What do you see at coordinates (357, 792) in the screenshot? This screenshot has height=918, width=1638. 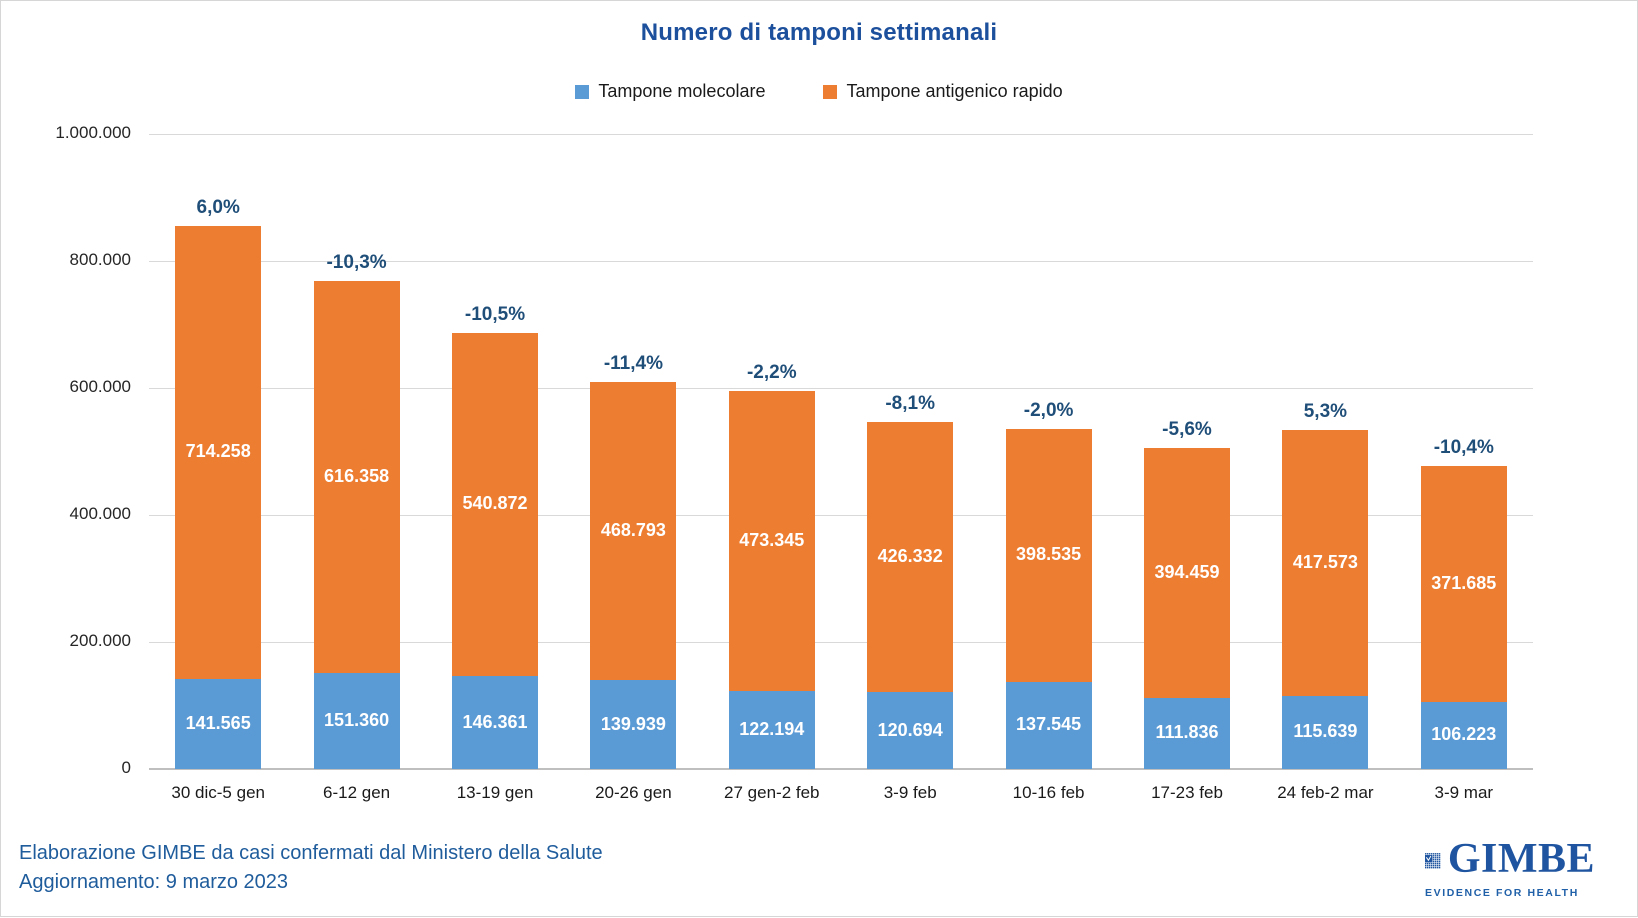 I see `x-axis-tick-label: 6-12 gen` at bounding box center [357, 792].